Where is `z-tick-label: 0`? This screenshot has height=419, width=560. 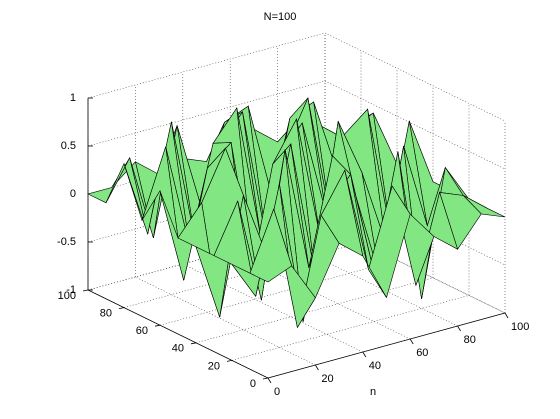 z-tick-label: 0 is located at coordinates (73, 194).